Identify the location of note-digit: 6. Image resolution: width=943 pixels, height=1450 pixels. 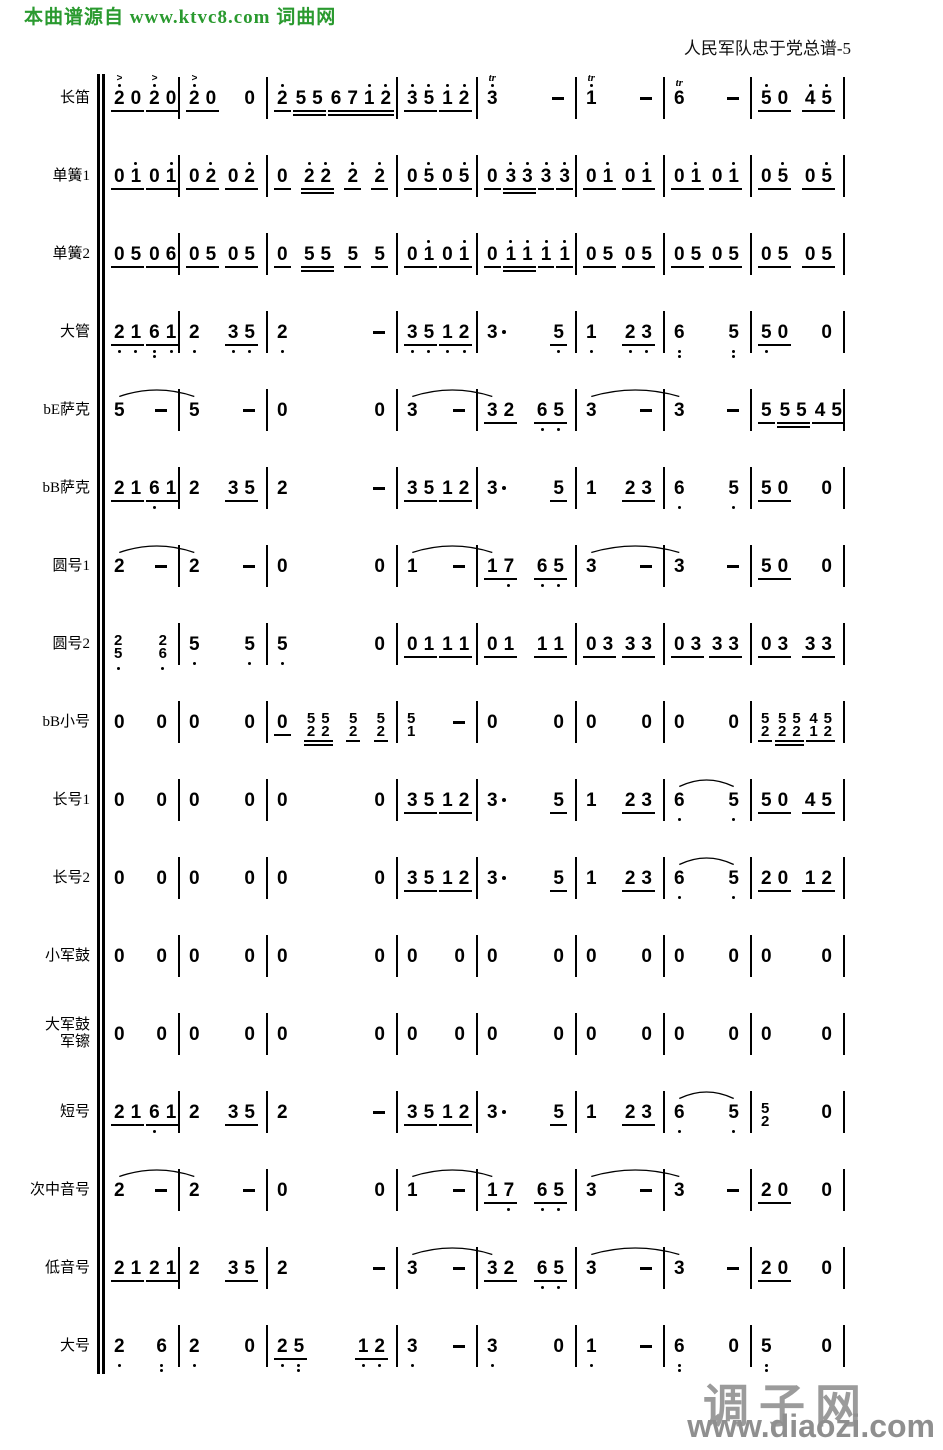
(679, 800).